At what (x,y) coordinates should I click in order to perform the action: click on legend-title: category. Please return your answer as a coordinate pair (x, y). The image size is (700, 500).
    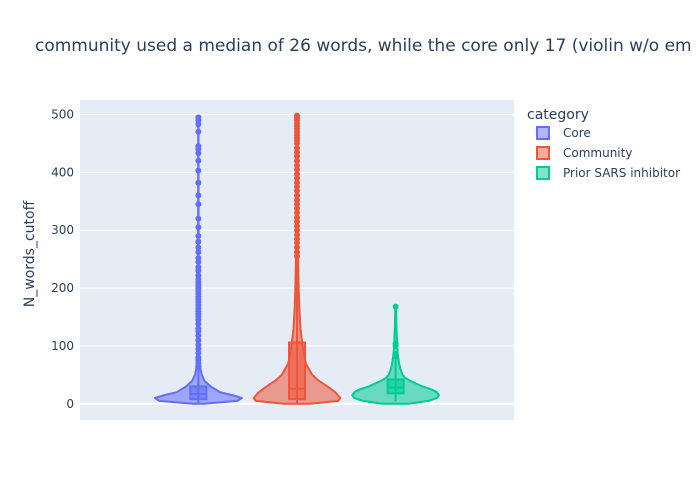
    Looking at the image, I should click on (558, 115).